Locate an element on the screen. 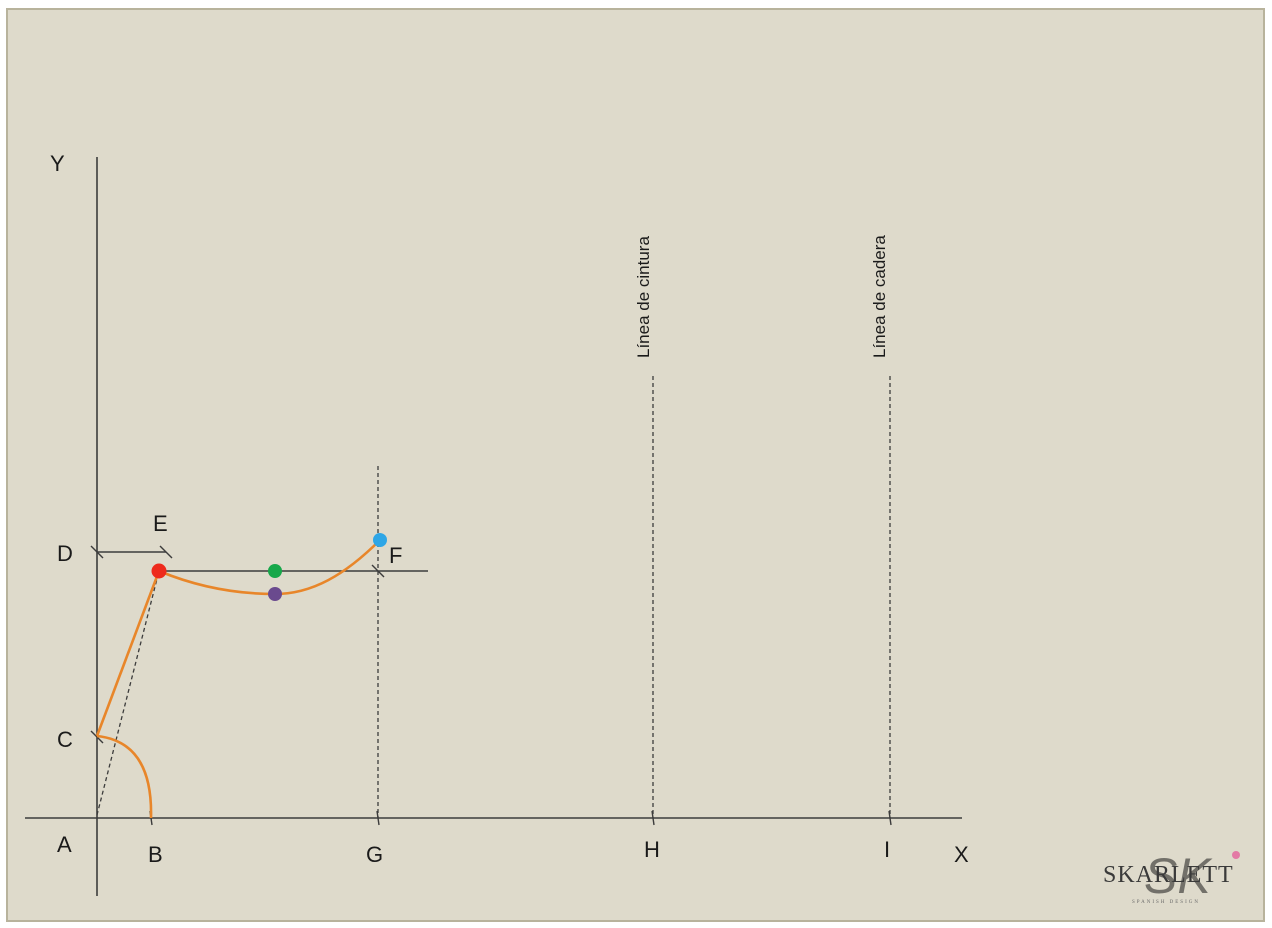 This screenshot has height=928, width=1272. label-i: I is located at coordinates (887, 849).